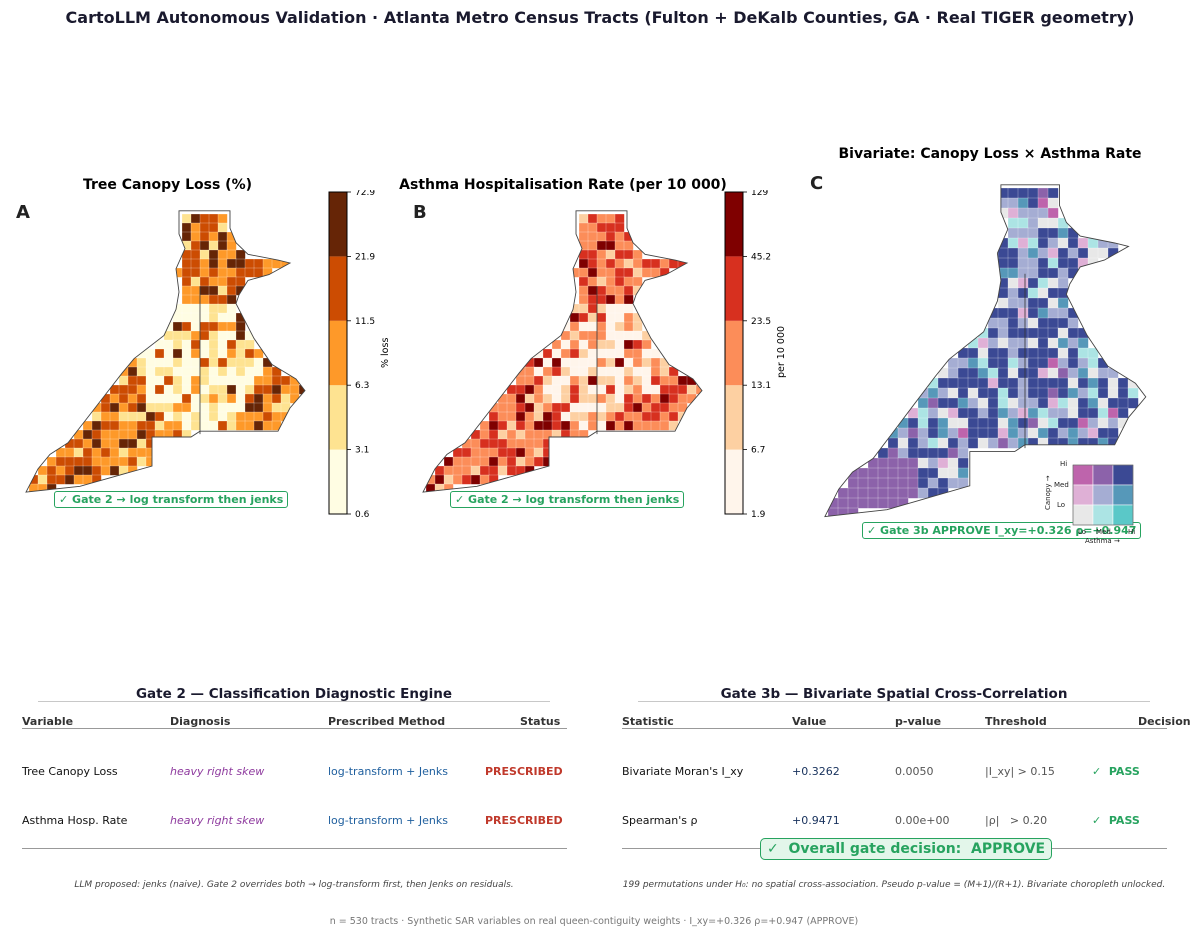 The height and width of the screenshot is (939, 1200). Describe the element at coordinates (1061, 505) in the screenshot. I see `legend-y-lo: Lo` at that location.